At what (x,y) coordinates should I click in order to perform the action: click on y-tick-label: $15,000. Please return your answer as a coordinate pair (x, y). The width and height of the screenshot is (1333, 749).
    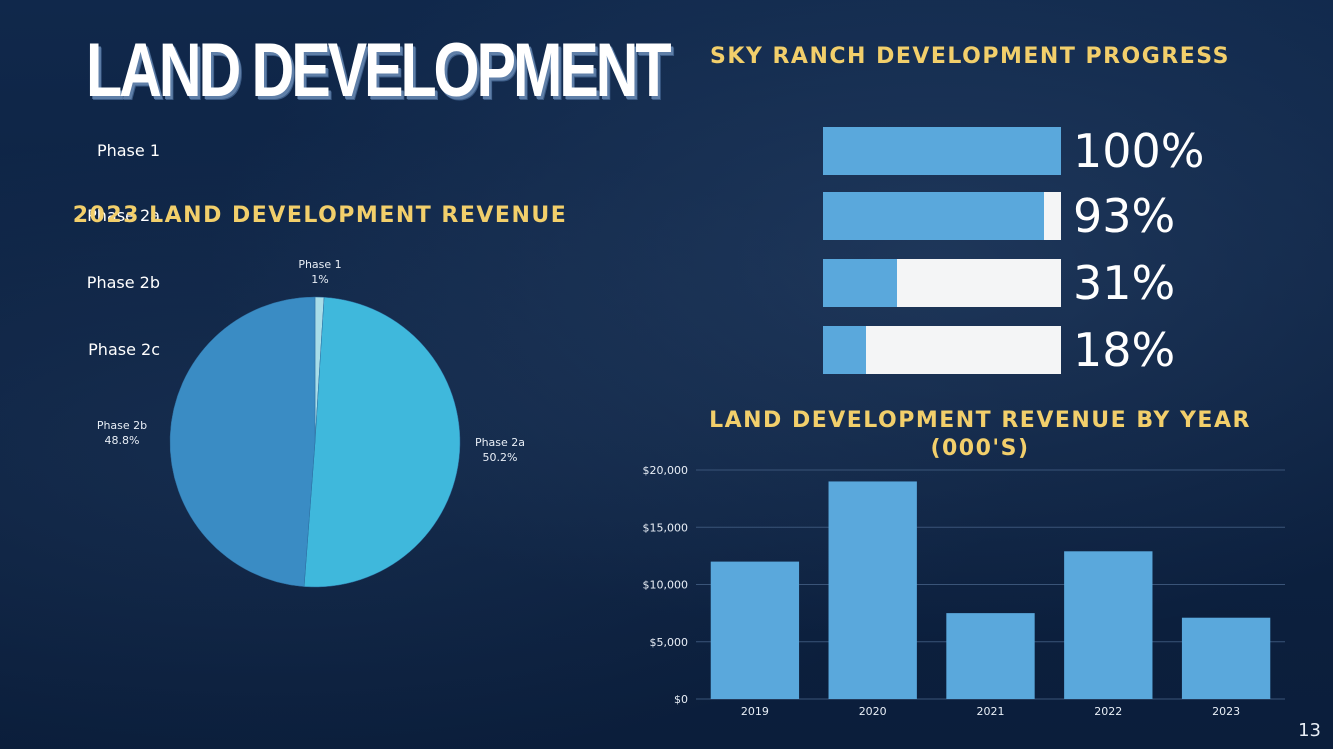
    Looking at the image, I should click on (666, 527).